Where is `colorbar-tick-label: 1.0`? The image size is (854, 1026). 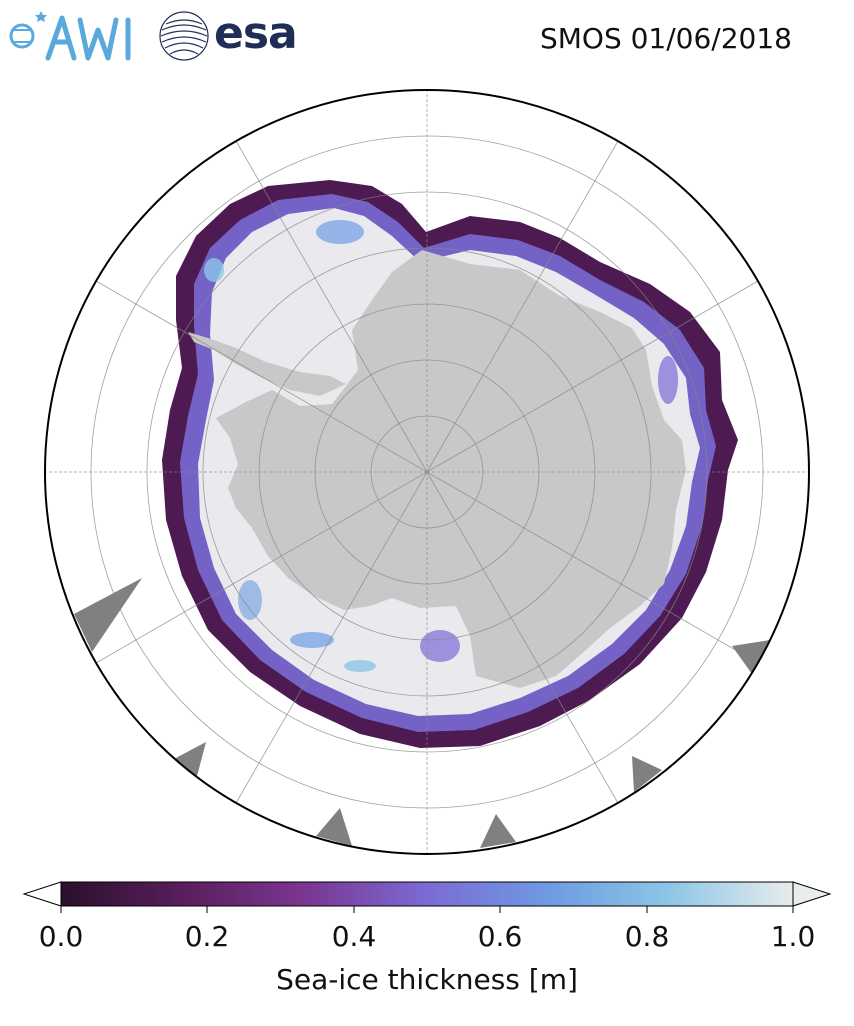
colorbar-tick-label: 1.0 is located at coordinates (793, 936).